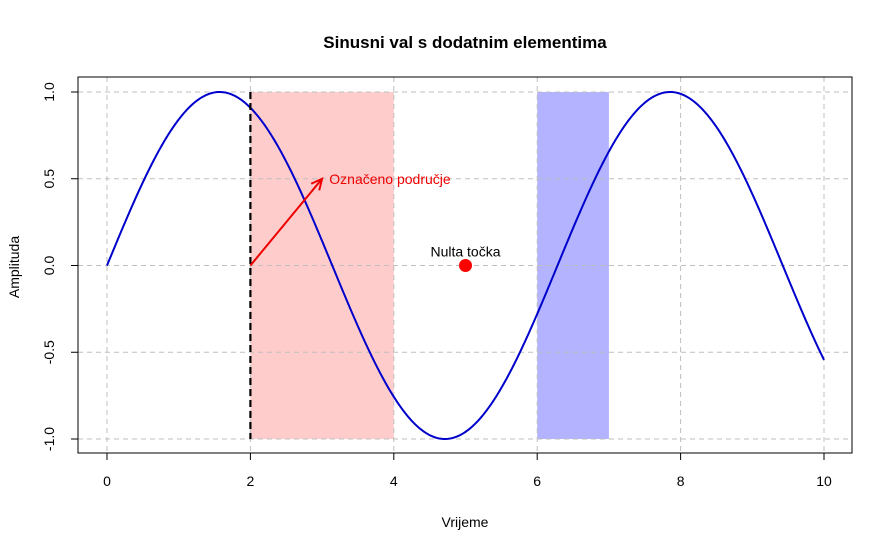  Describe the element at coordinates (49, 266) in the screenshot. I see `y-tick-label: 0.0` at that location.